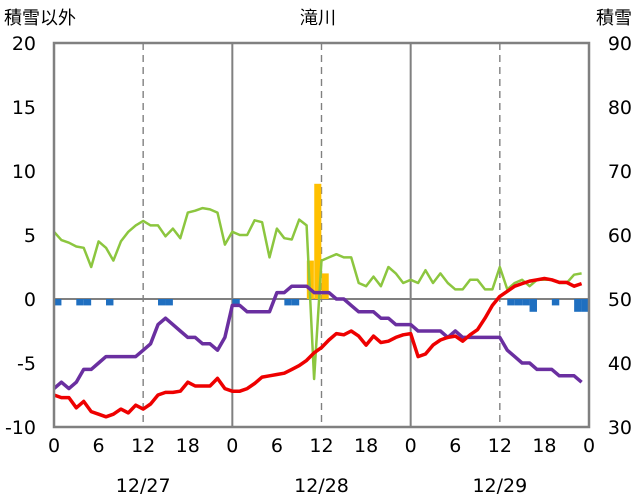  Describe the element at coordinates (620, 428) in the screenshot. I see `right-y-tick-label: 30` at that location.